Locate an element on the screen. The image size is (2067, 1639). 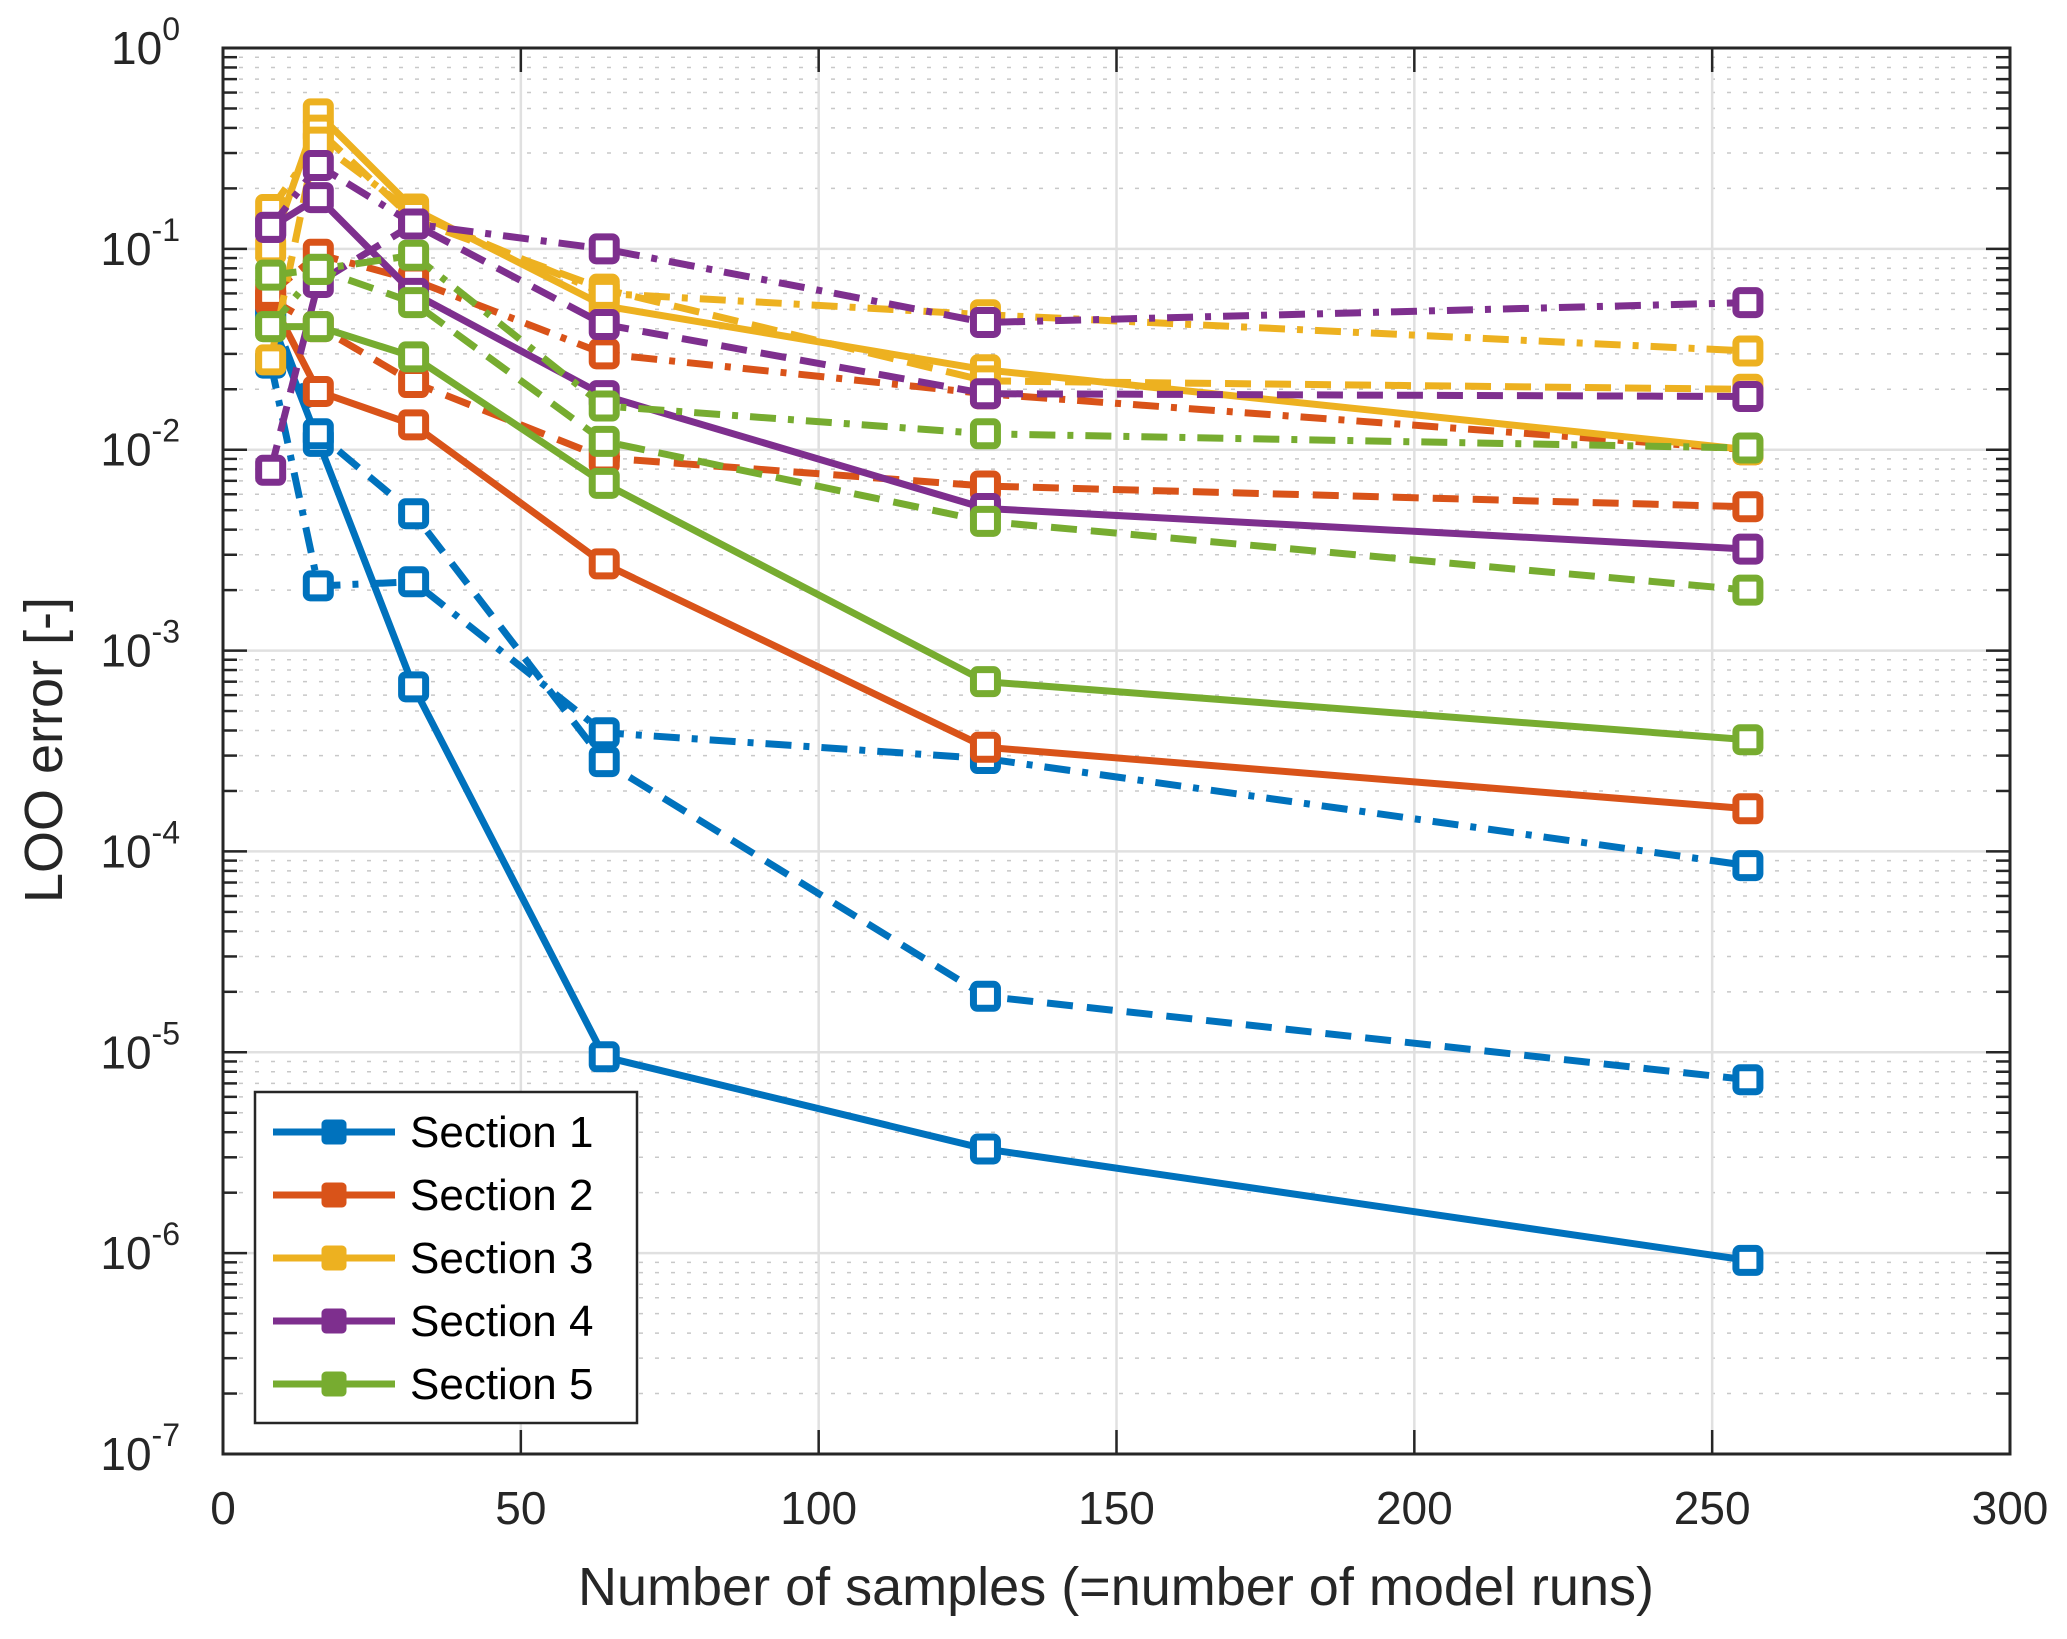
y-axis-title: LOO error [-] is located at coordinates (44, 750).